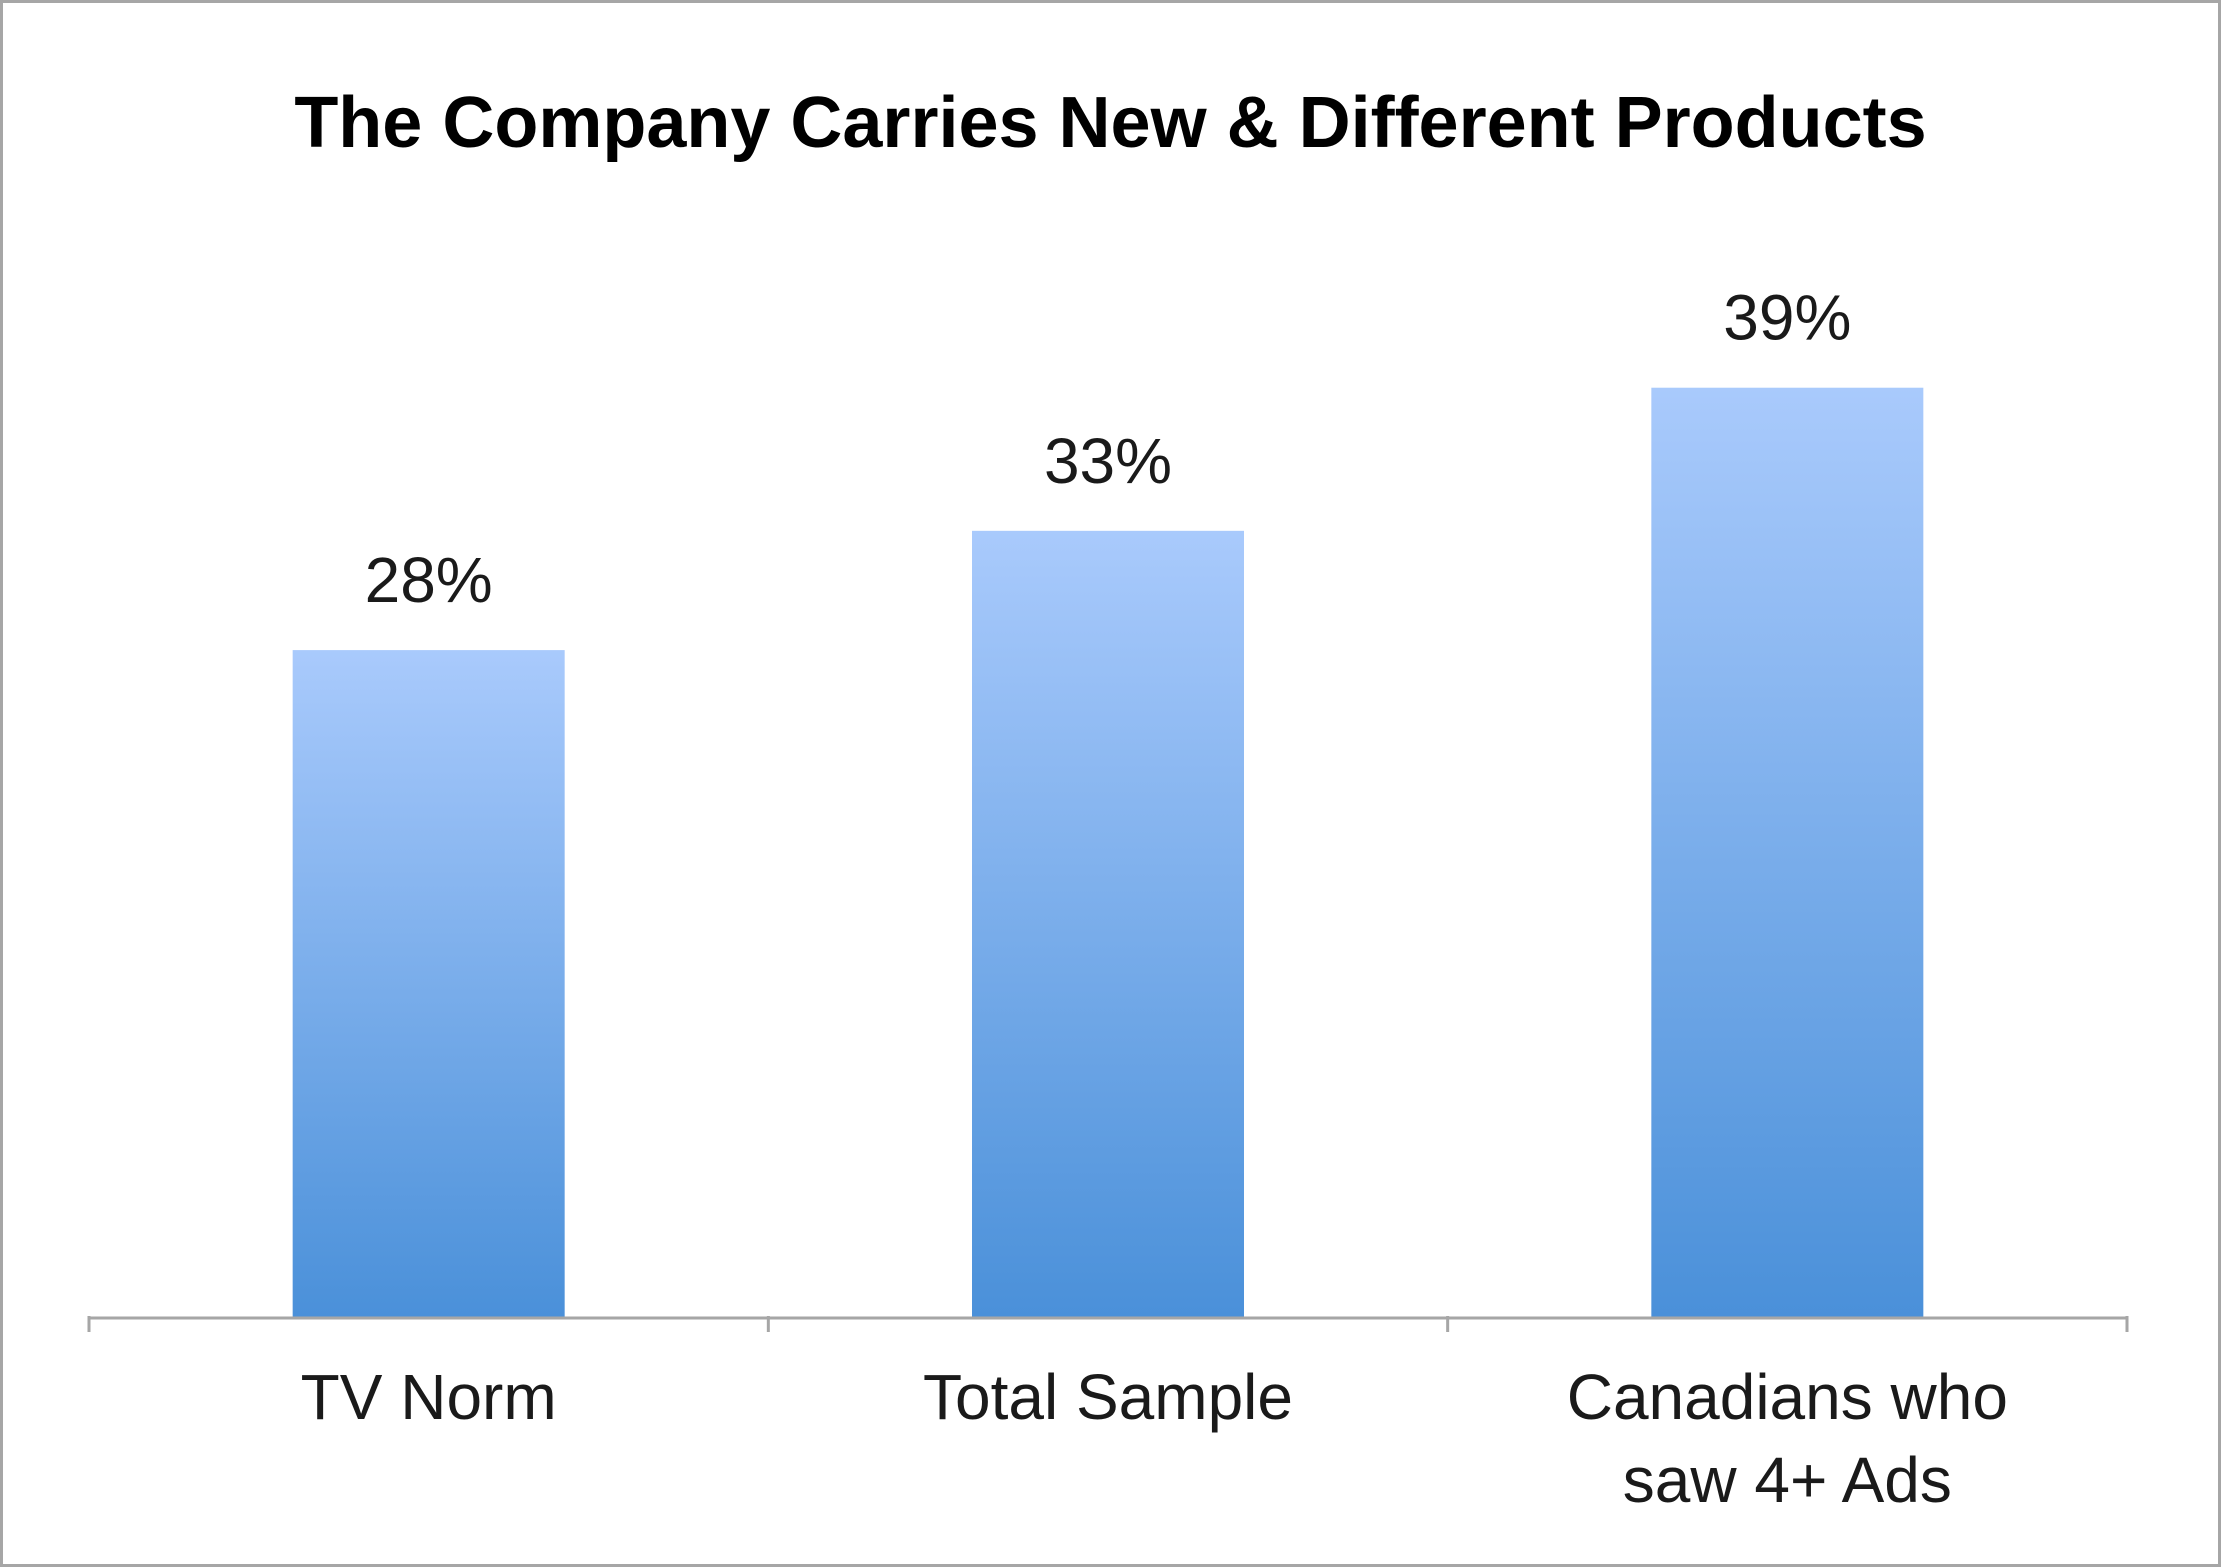  Describe the element at coordinates (1787, 1397) in the screenshot. I see `category-tick-label-line: Canadians who` at that location.